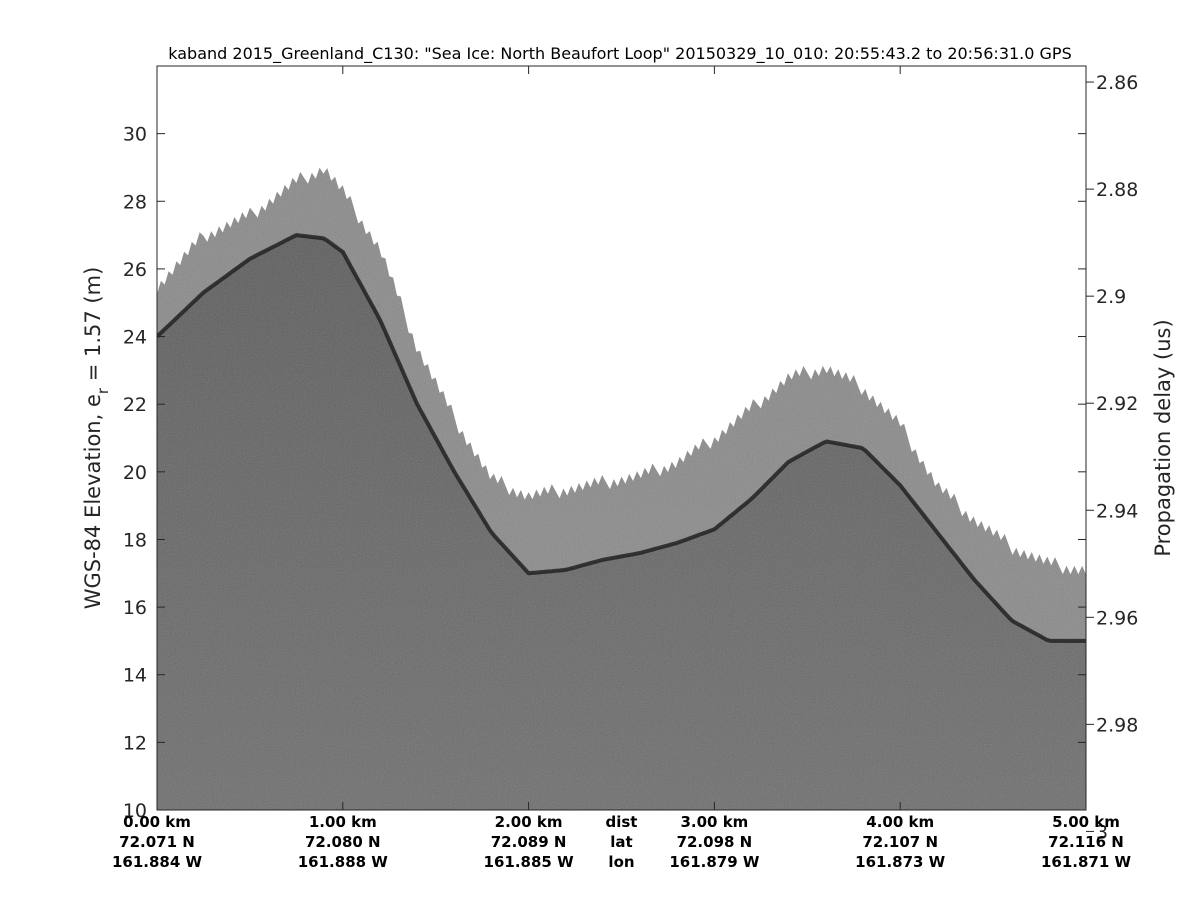  I want to click on x-dist-label: 0.00 km, so click(157, 822).